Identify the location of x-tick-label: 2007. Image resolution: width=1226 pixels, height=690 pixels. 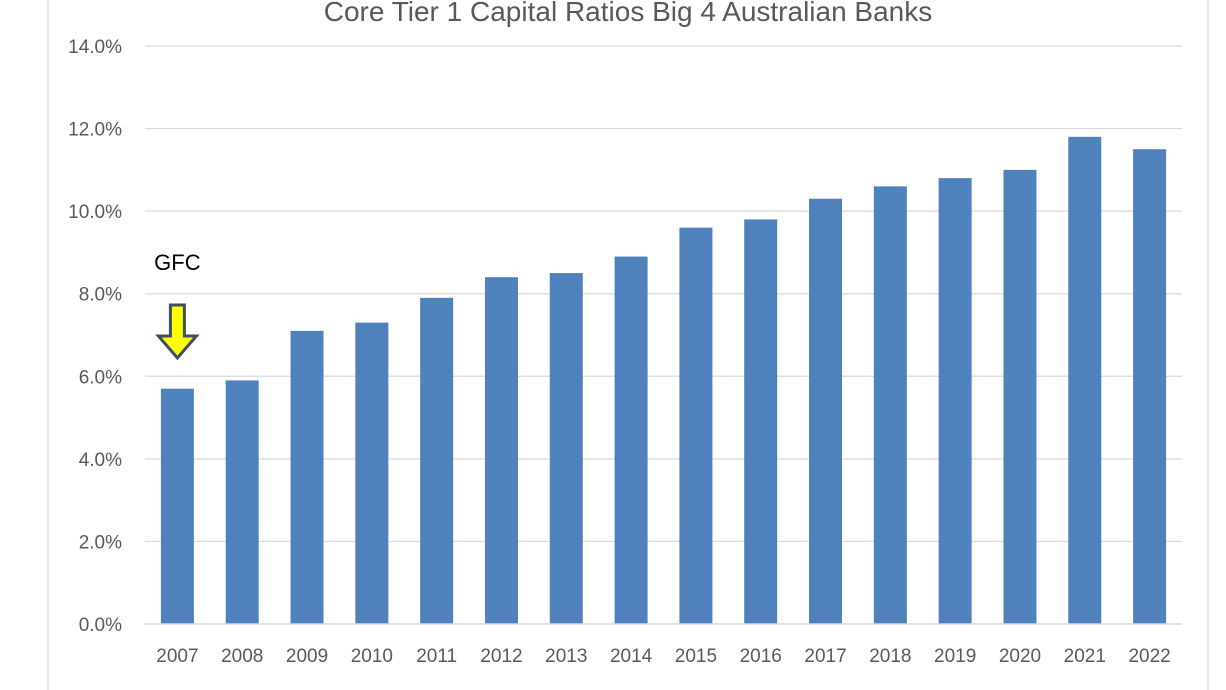
(177, 656).